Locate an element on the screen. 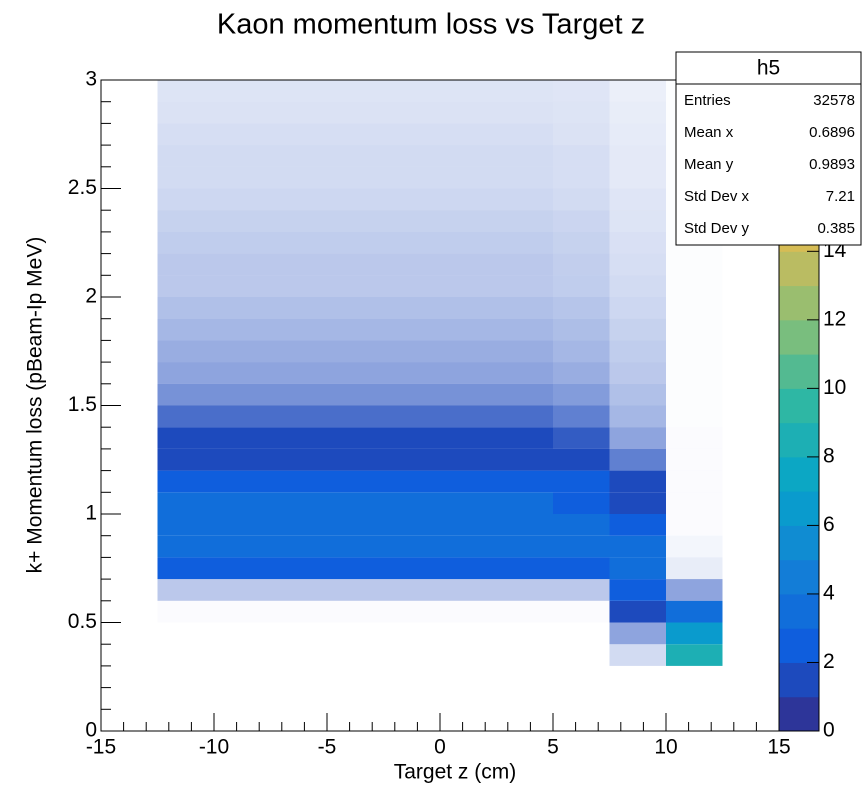 The width and height of the screenshot is (862, 791). x-axis-label: Target z (cm) is located at coordinates (455, 772).